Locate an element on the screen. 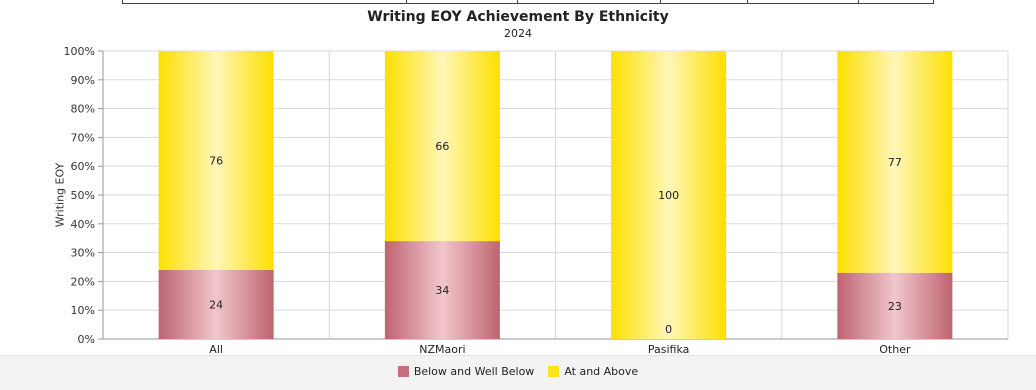 The image size is (1036, 390). legend-band is located at coordinates (518, 372).